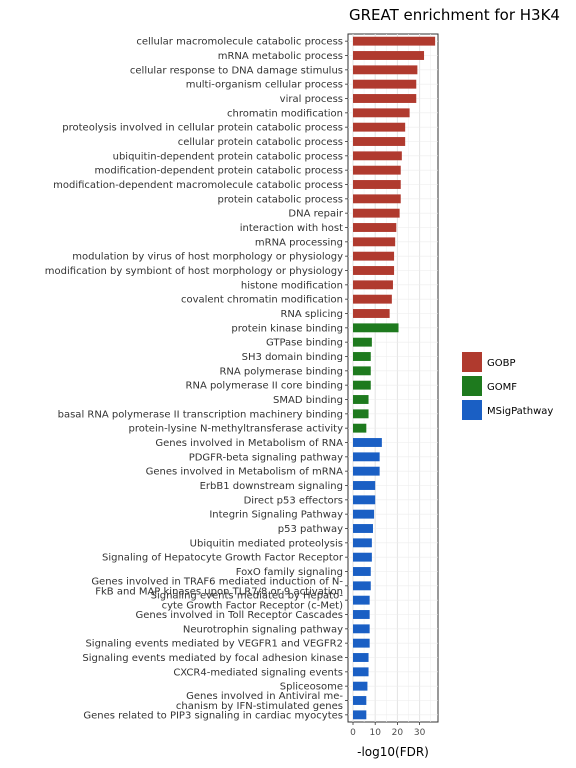 The height and width of the screenshot is (768, 576). I want to click on category-label: cyte Growth Factor Receptor (c-Met), so click(253, 606).